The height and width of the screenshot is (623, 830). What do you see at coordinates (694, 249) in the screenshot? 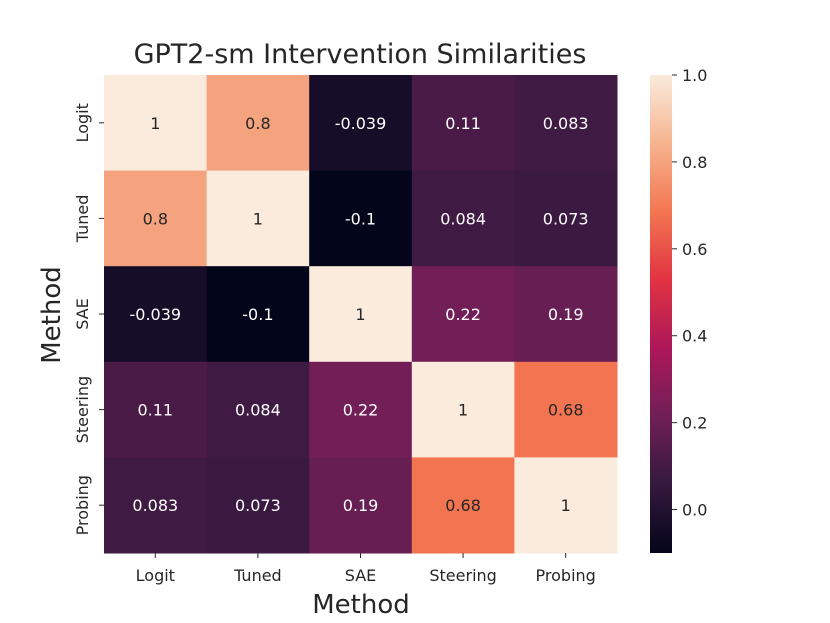
I see `colorbar-tick-label: 0.6` at bounding box center [694, 249].